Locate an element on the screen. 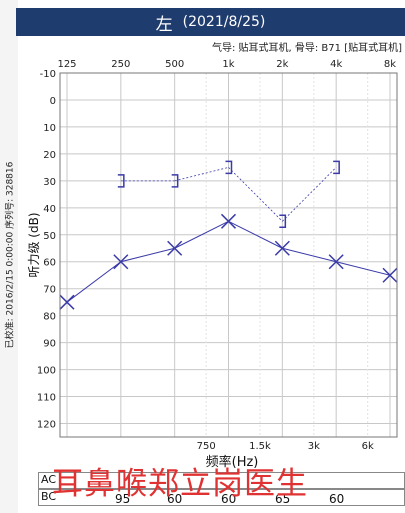 The width and height of the screenshot is (405, 513). x-top-tick-label: 250 is located at coordinates (120, 64).